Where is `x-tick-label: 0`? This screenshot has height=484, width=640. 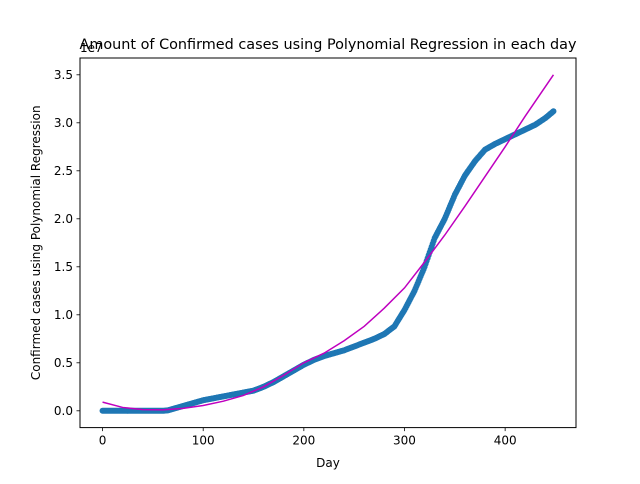
x-tick-label: 0 is located at coordinates (103, 441).